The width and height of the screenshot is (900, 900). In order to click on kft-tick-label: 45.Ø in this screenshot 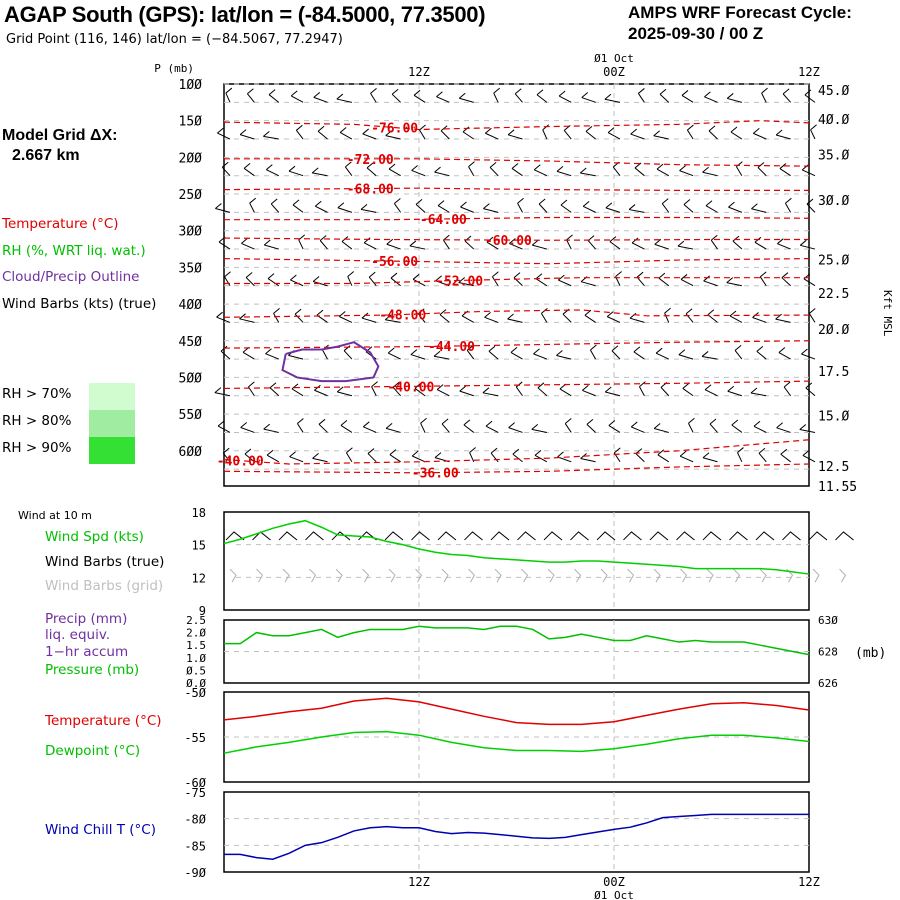, I will do `click(833, 91)`.